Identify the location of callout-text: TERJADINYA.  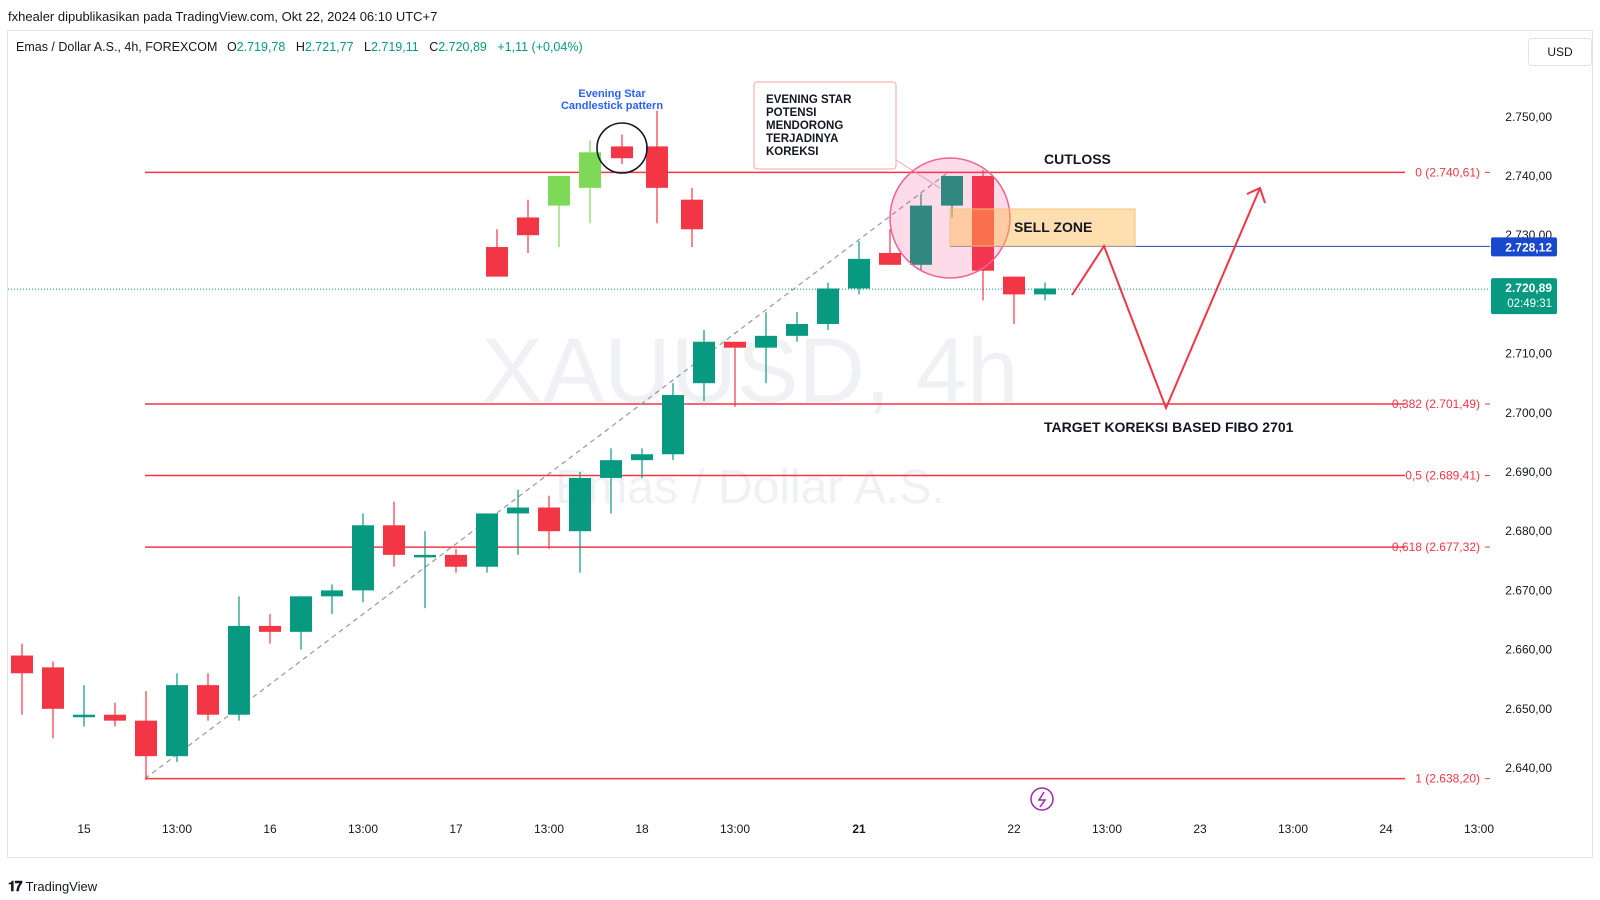
(802, 139).